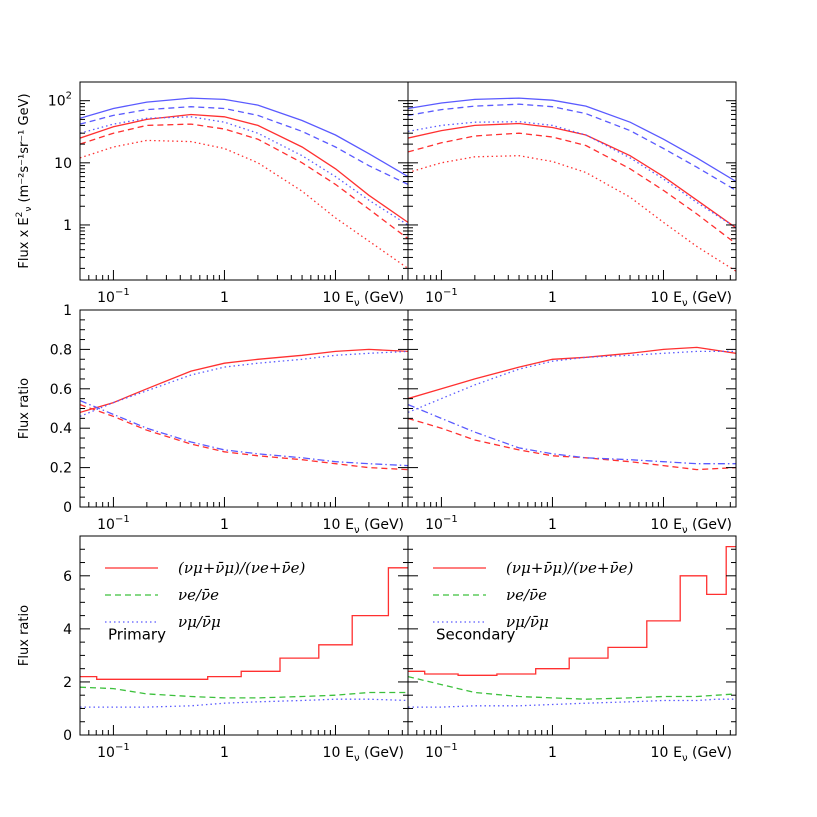 The image size is (817, 817). I want to click on panel-ratio-primary: 10−1 1 10 Eν (GeV) 0 0.2 0.4 0.6 0.8 1 Flux ratio, so click(213, 419).